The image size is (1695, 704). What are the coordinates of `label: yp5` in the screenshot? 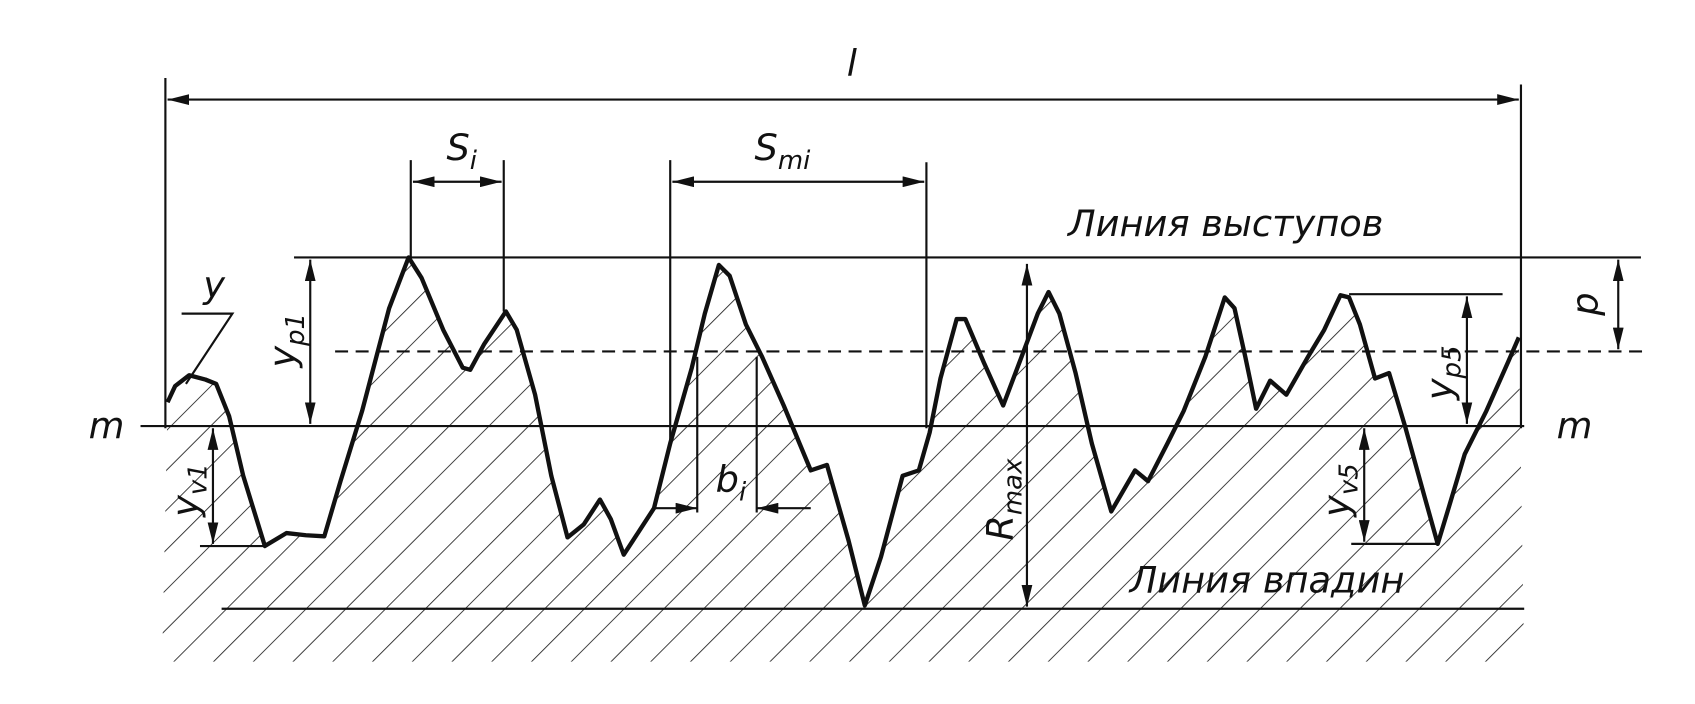 It's located at (1443, 373).